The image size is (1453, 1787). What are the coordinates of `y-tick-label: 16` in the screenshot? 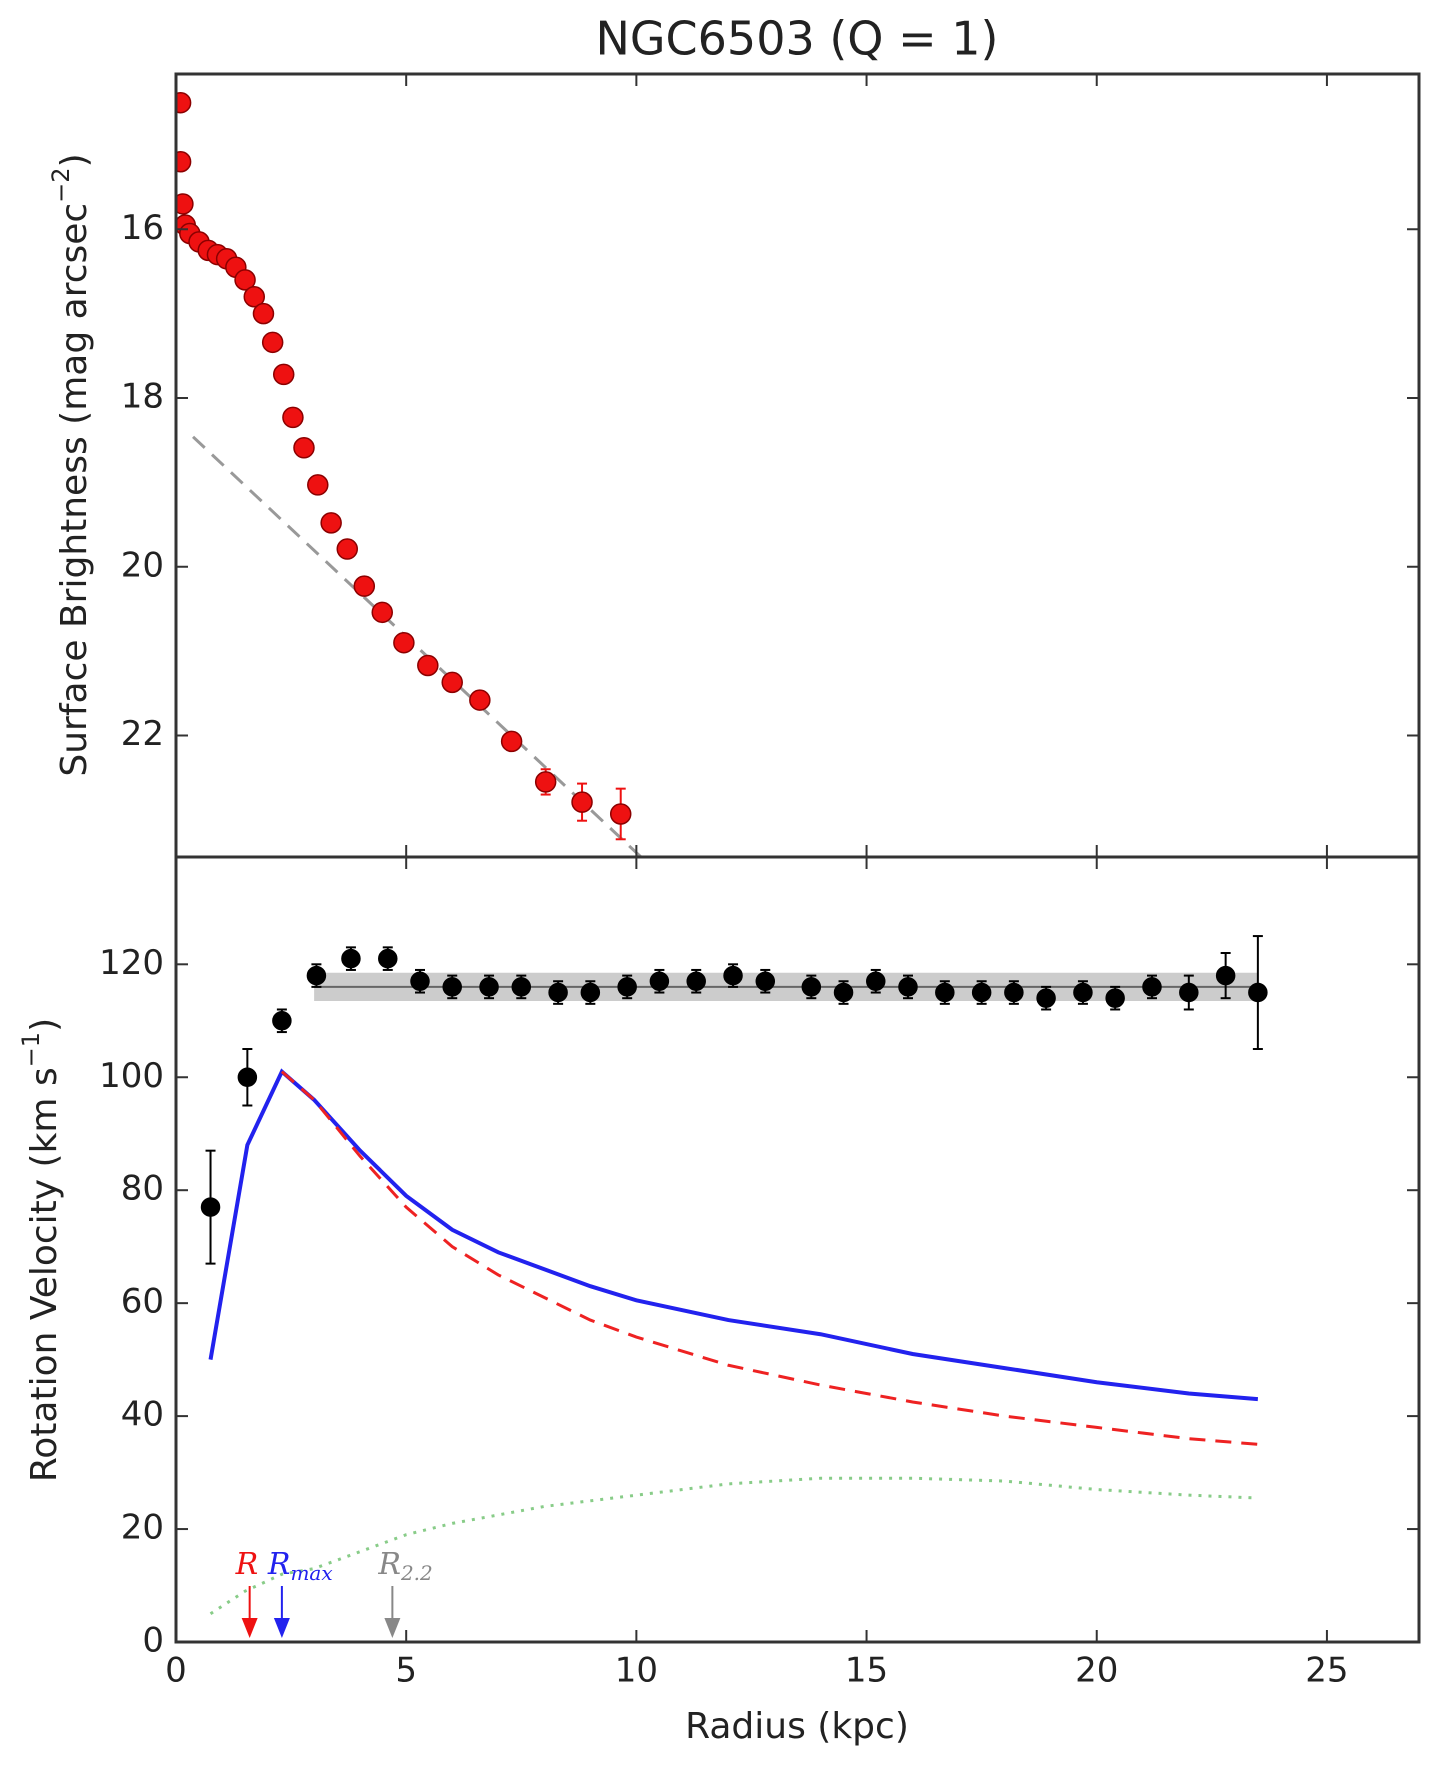 It's located at (142, 228).